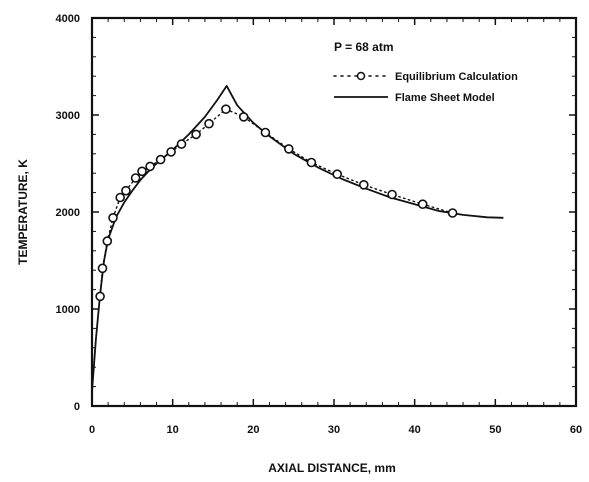  I want to click on x-tick-label: 50, so click(495, 430).